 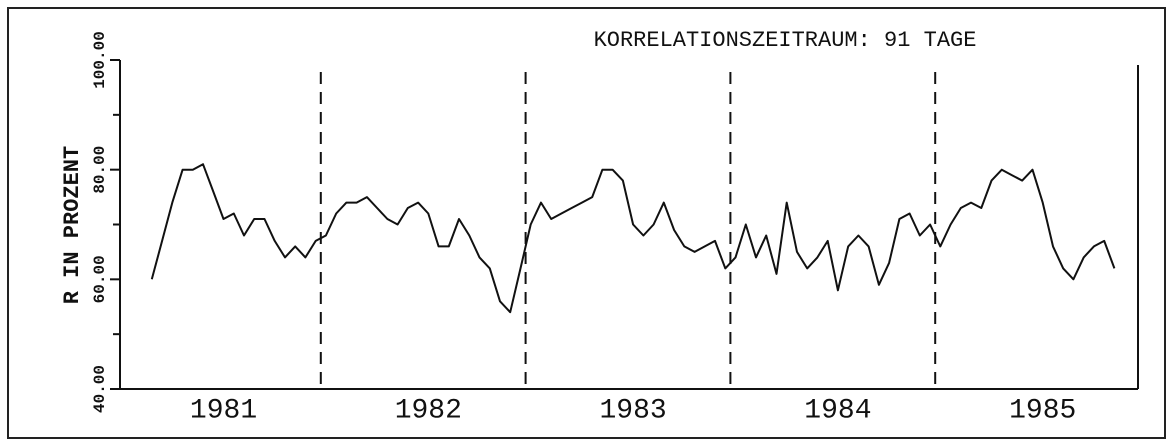 I want to click on x-tick-label: 1981, so click(x=223, y=410).